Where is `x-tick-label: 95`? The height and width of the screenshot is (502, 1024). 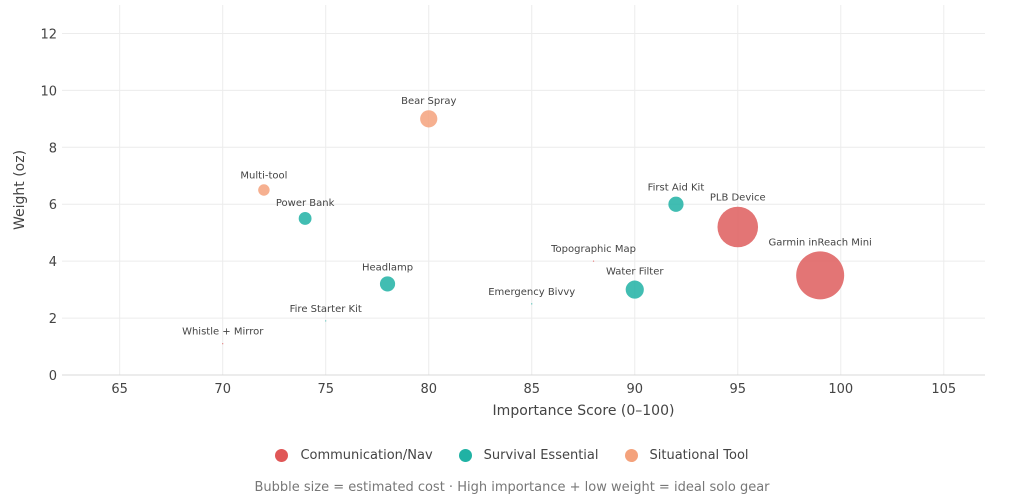
x-tick-label: 95 is located at coordinates (737, 389).